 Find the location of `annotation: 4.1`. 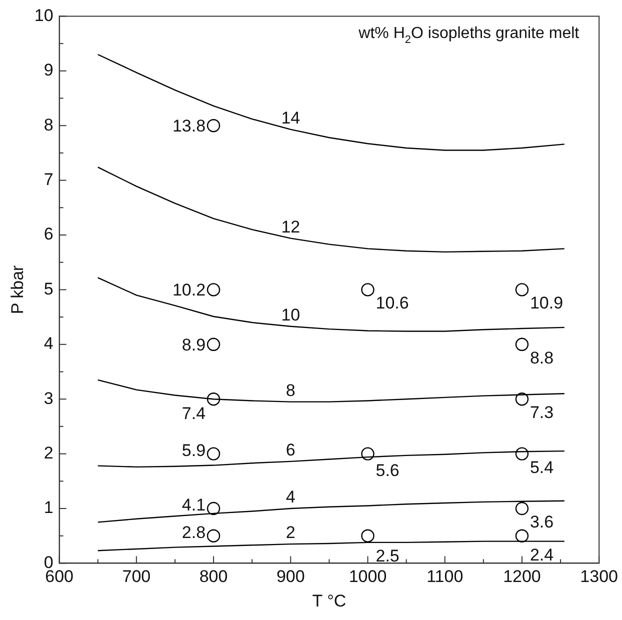

annotation: 4.1 is located at coordinates (194, 505).